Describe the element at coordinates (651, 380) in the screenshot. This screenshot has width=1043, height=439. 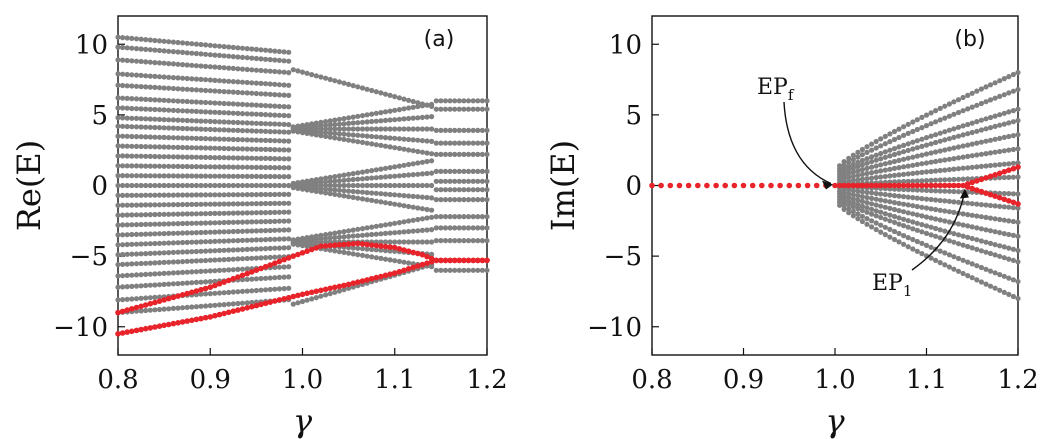
I see `x-tick-label: 0.8` at that location.